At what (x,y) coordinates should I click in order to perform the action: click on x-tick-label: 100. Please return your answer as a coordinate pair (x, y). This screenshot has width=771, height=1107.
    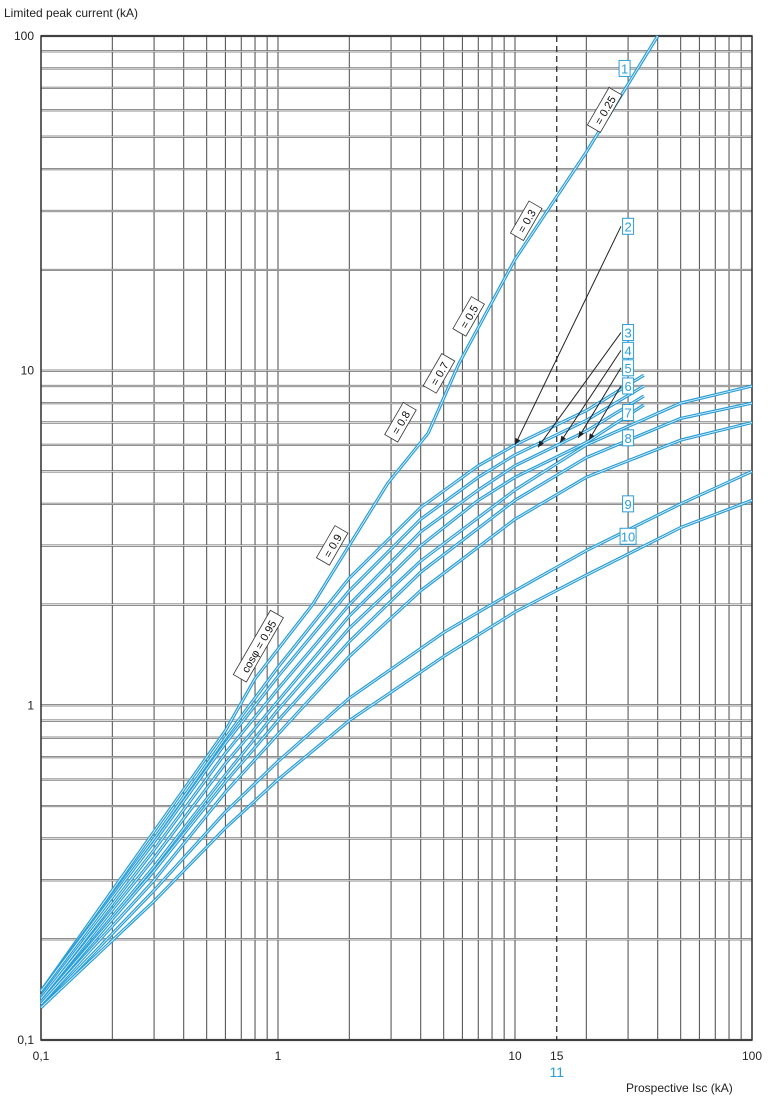
    Looking at the image, I should click on (752, 1056).